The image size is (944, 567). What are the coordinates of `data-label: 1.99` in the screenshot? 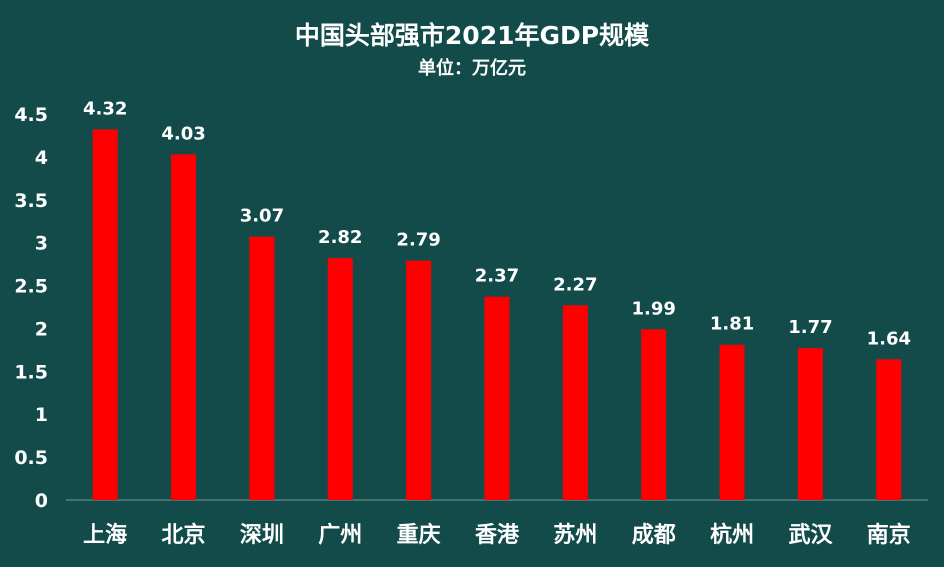 It's located at (654, 308).